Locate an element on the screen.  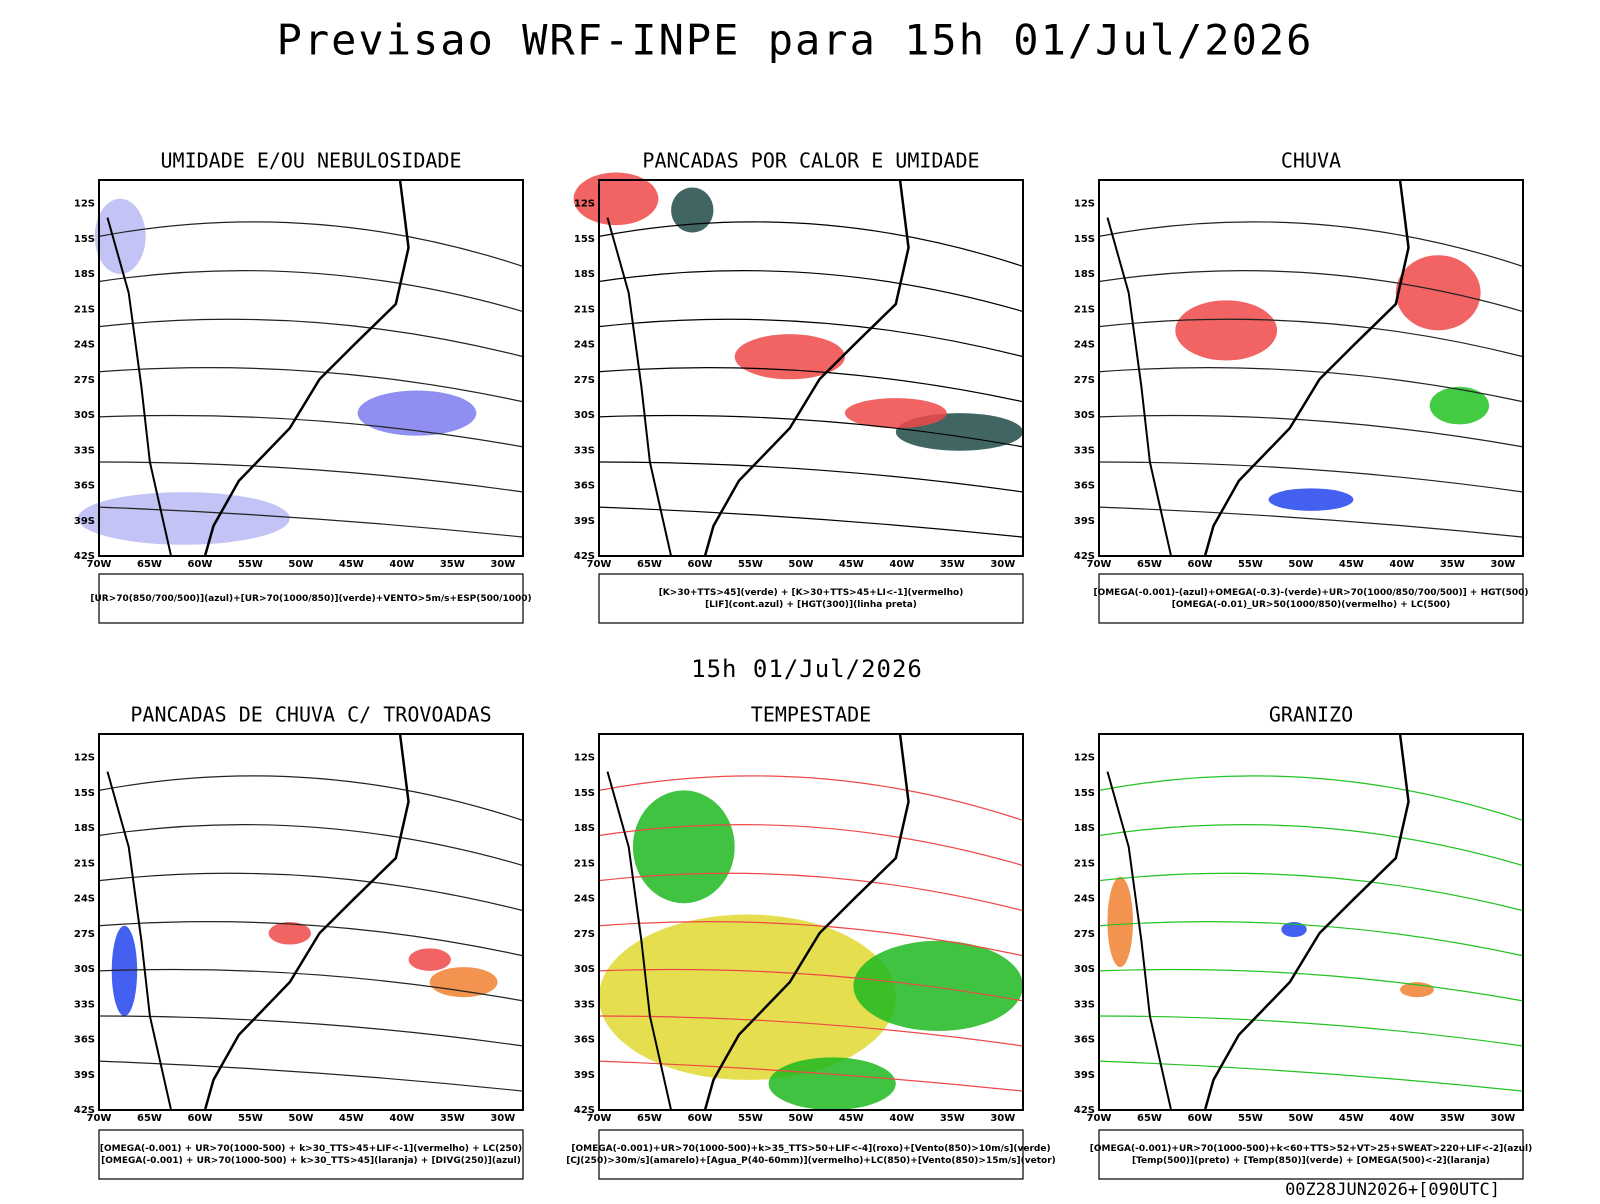
coastline is located at coordinates (806, 368).